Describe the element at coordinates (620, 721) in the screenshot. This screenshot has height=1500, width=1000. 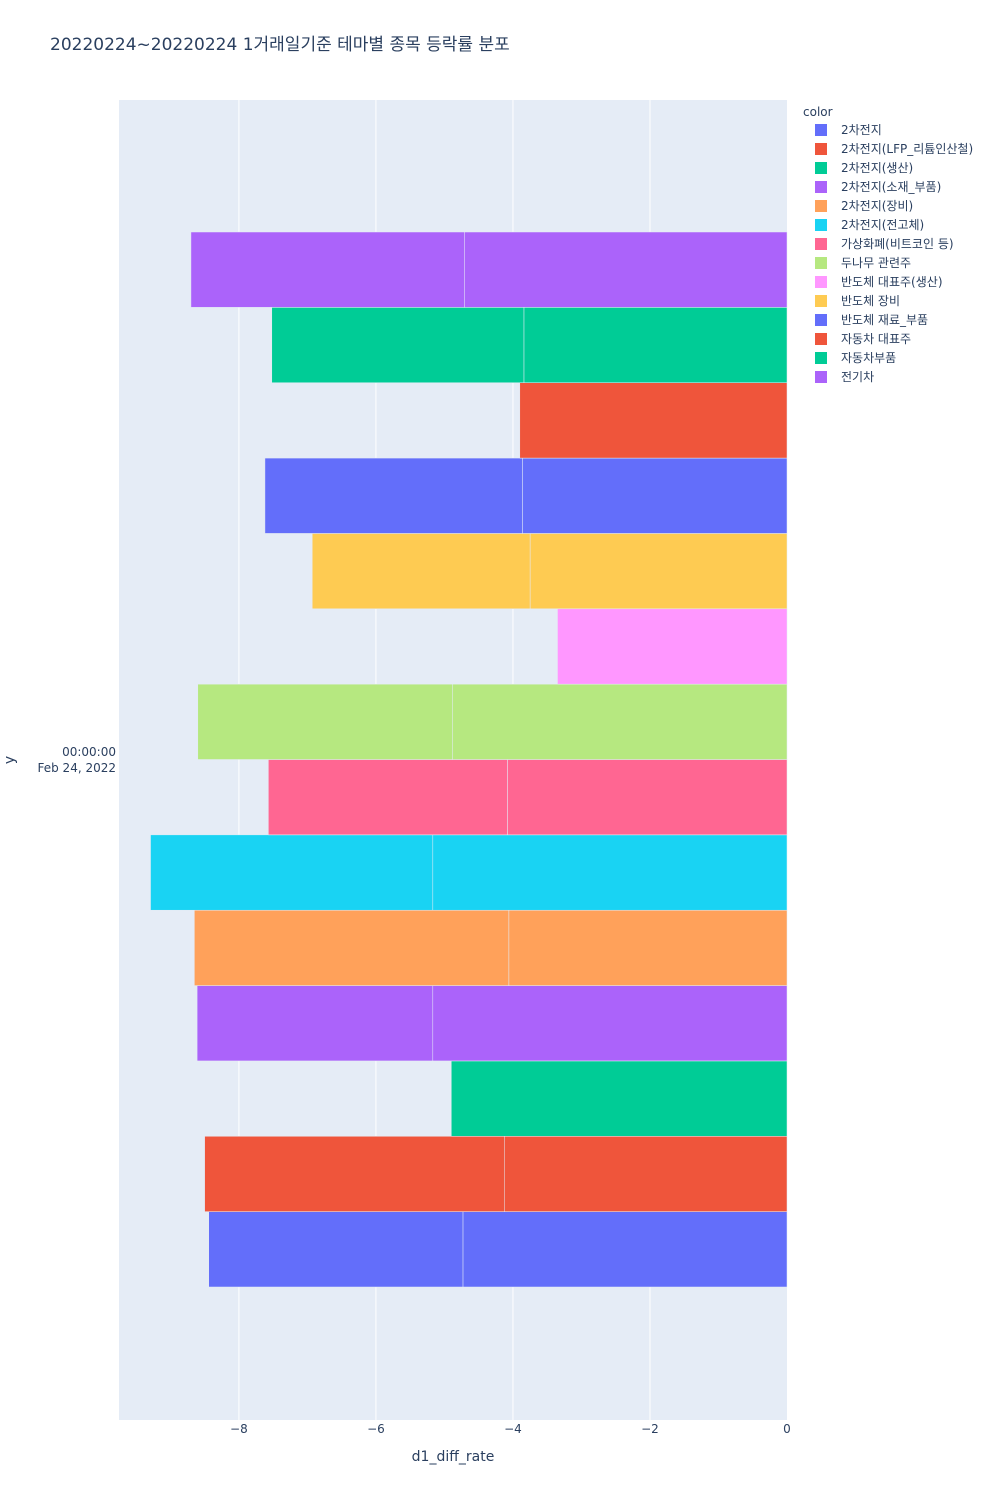
I see `bar-segment: 두나무 관련주: -4.88` at that location.